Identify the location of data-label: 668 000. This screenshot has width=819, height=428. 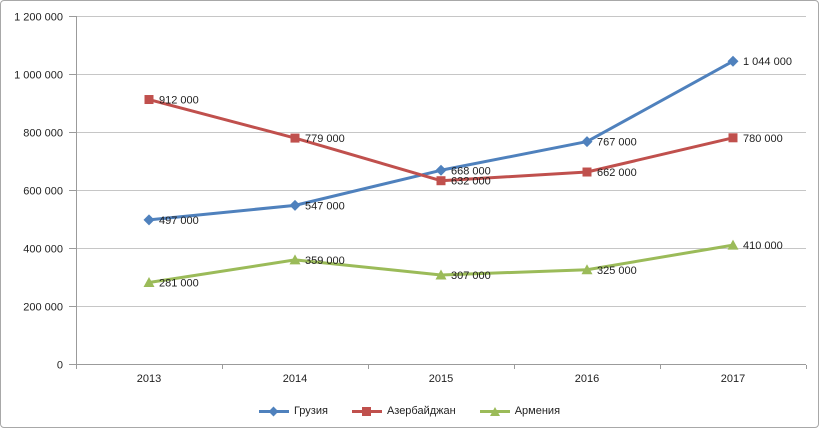
(471, 171).